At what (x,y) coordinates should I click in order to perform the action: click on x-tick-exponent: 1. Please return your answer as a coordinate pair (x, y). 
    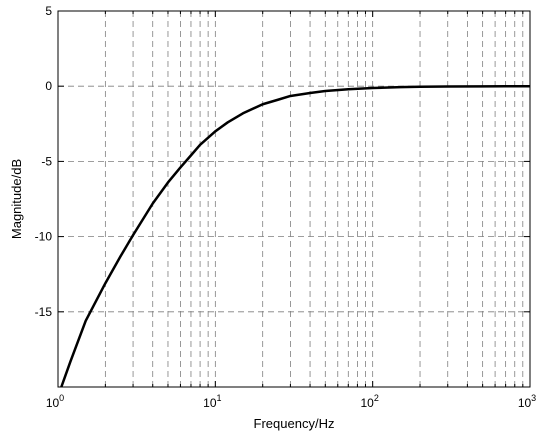
    Looking at the image, I should click on (219, 398).